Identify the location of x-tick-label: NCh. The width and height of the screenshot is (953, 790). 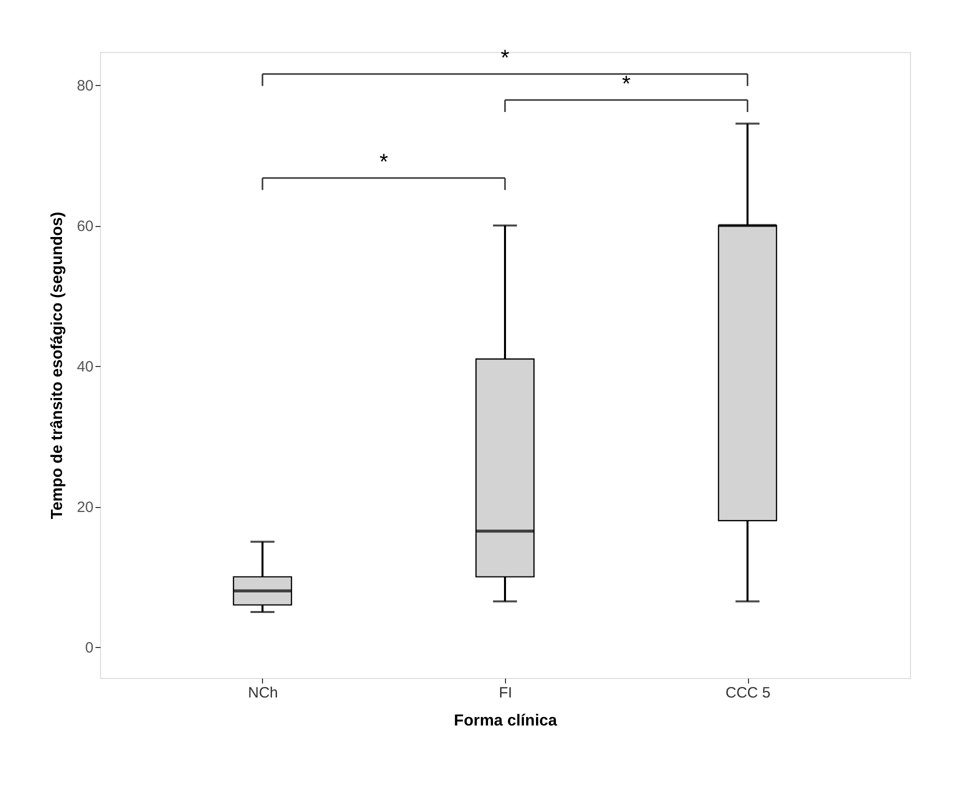
(263, 693).